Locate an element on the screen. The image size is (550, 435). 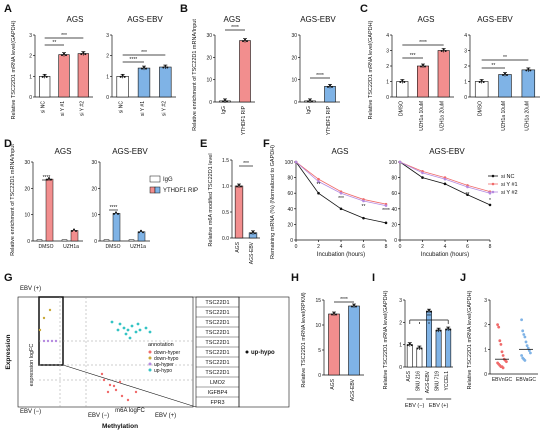
A2-point is located at coordinates (144, 67).